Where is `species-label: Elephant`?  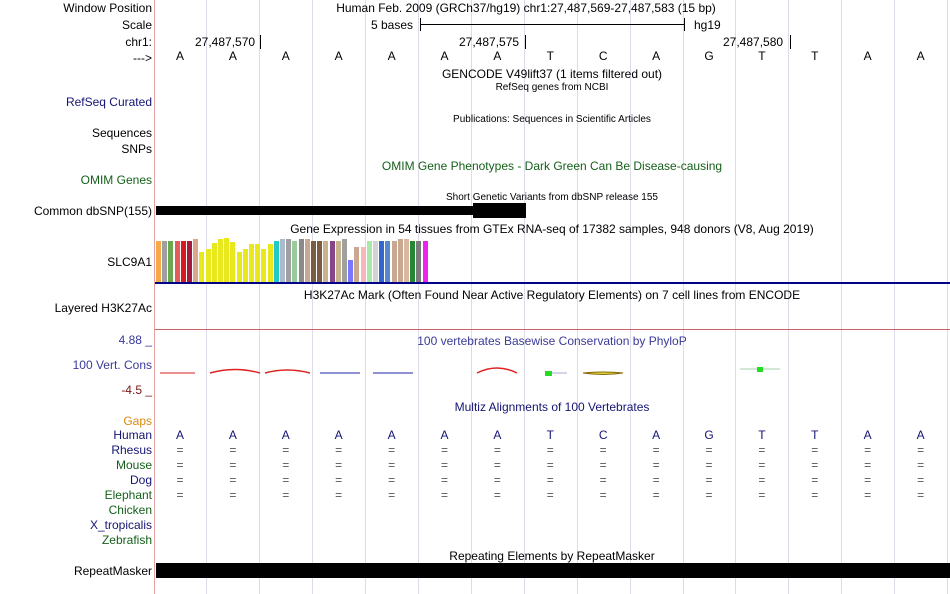
species-label: Elephant is located at coordinates (128, 495).